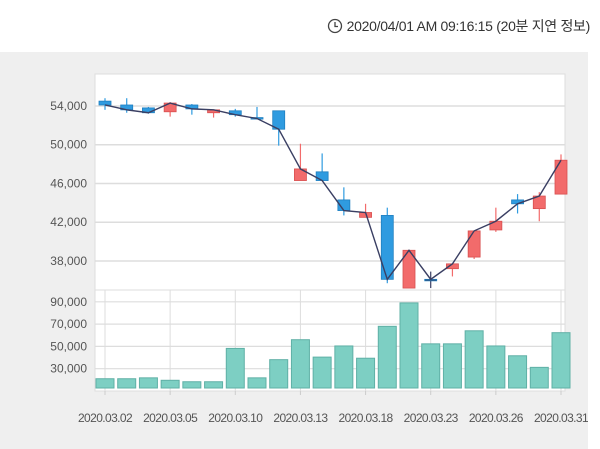 This screenshot has height=449, width=600. What do you see at coordinates (68, 261) in the screenshot?
I see `price-tick-label: 38,000` at bounding box center [68, 261].